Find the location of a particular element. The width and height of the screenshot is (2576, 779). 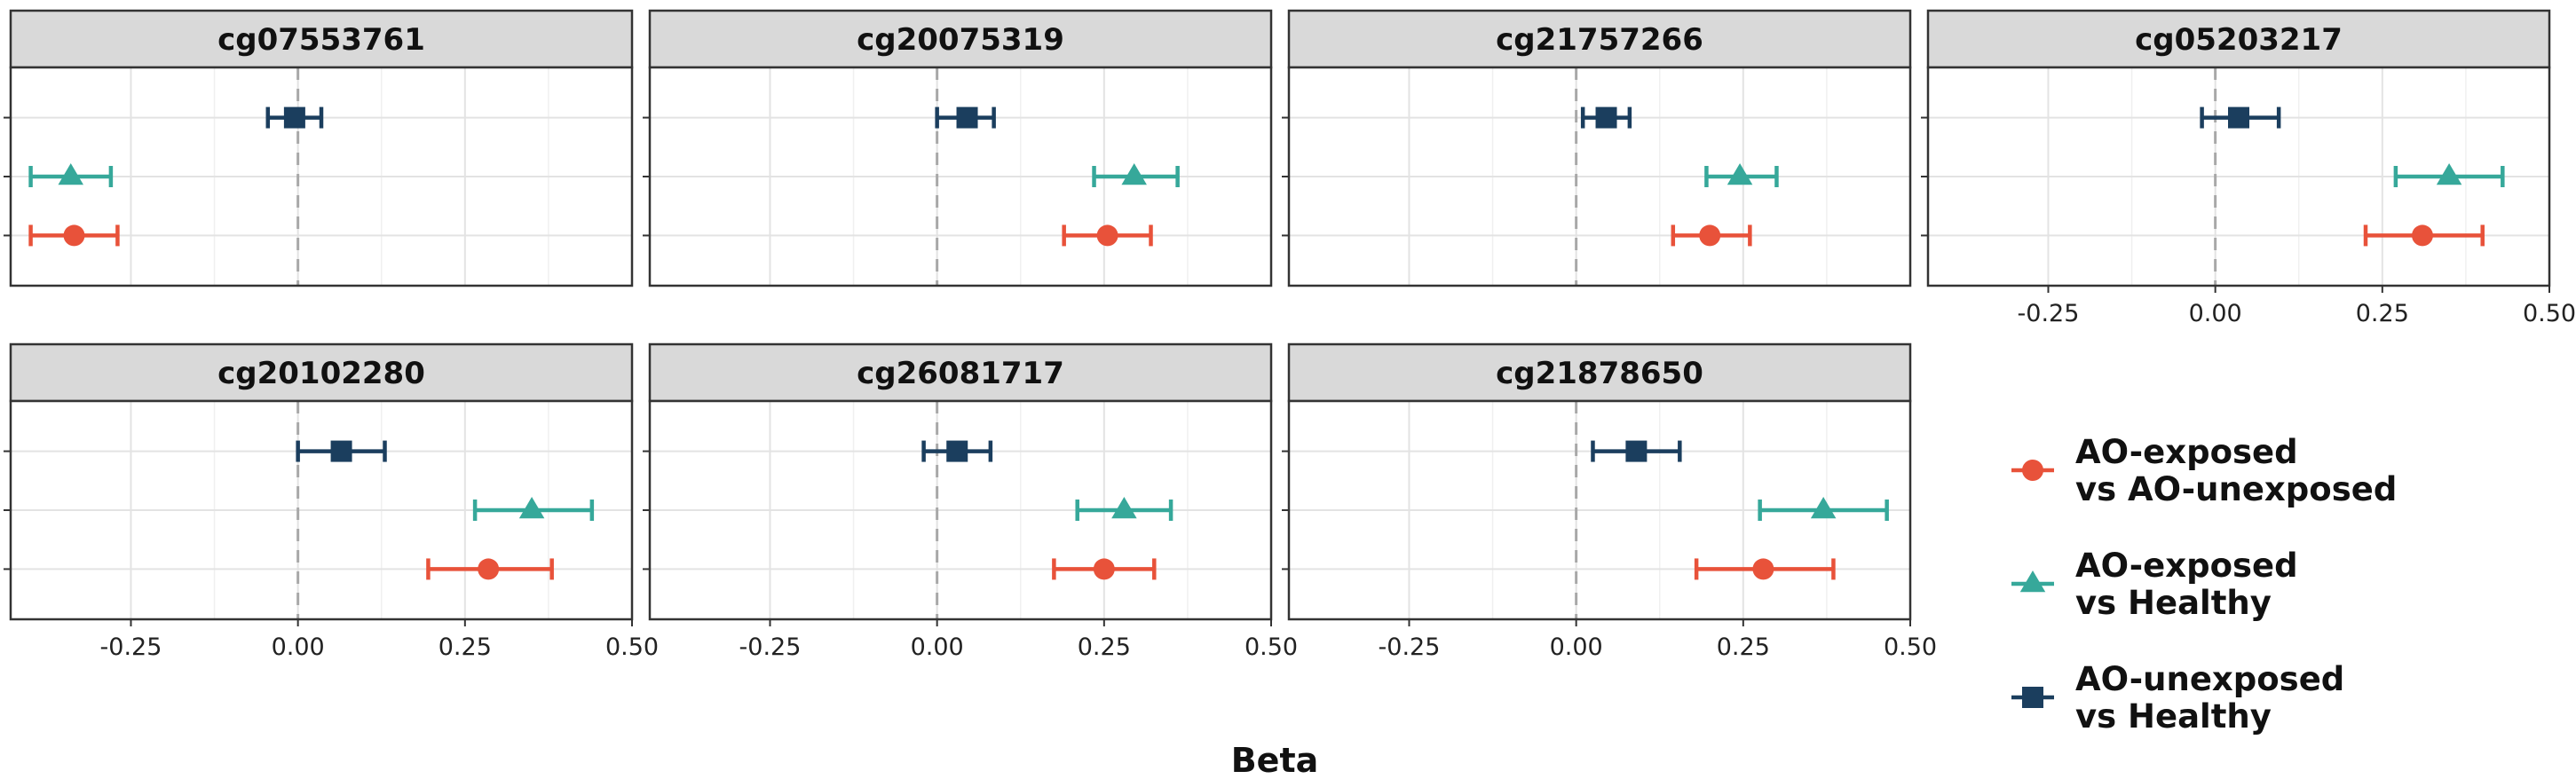

facet-panel: cg21878650 -0.25 0.00 0.25 0.50 is located at coordinates (1609, 501).